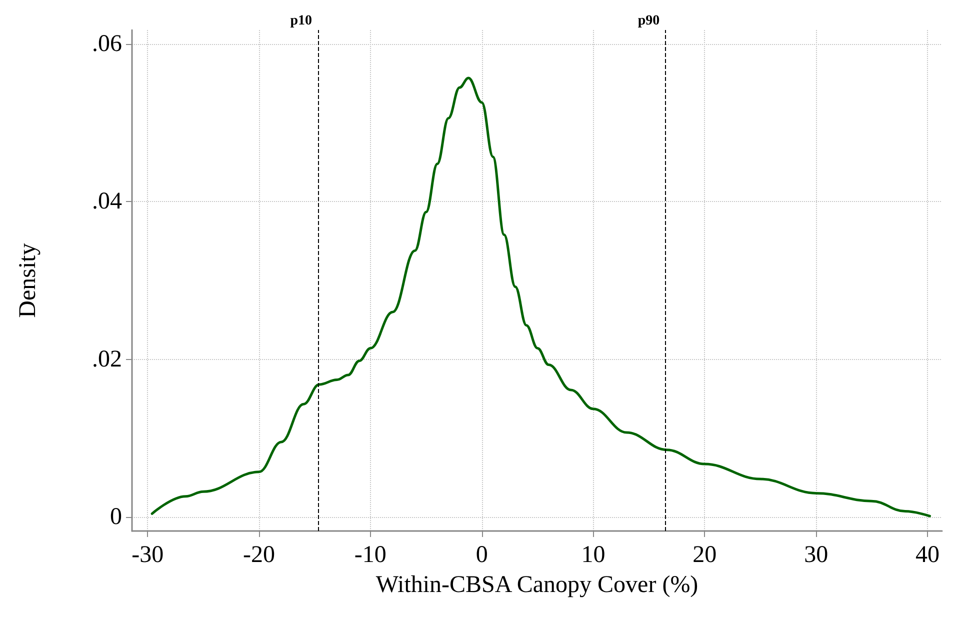 The image size is (953, 627). I want to click on y-tick-label: 0, so click(116, 517).